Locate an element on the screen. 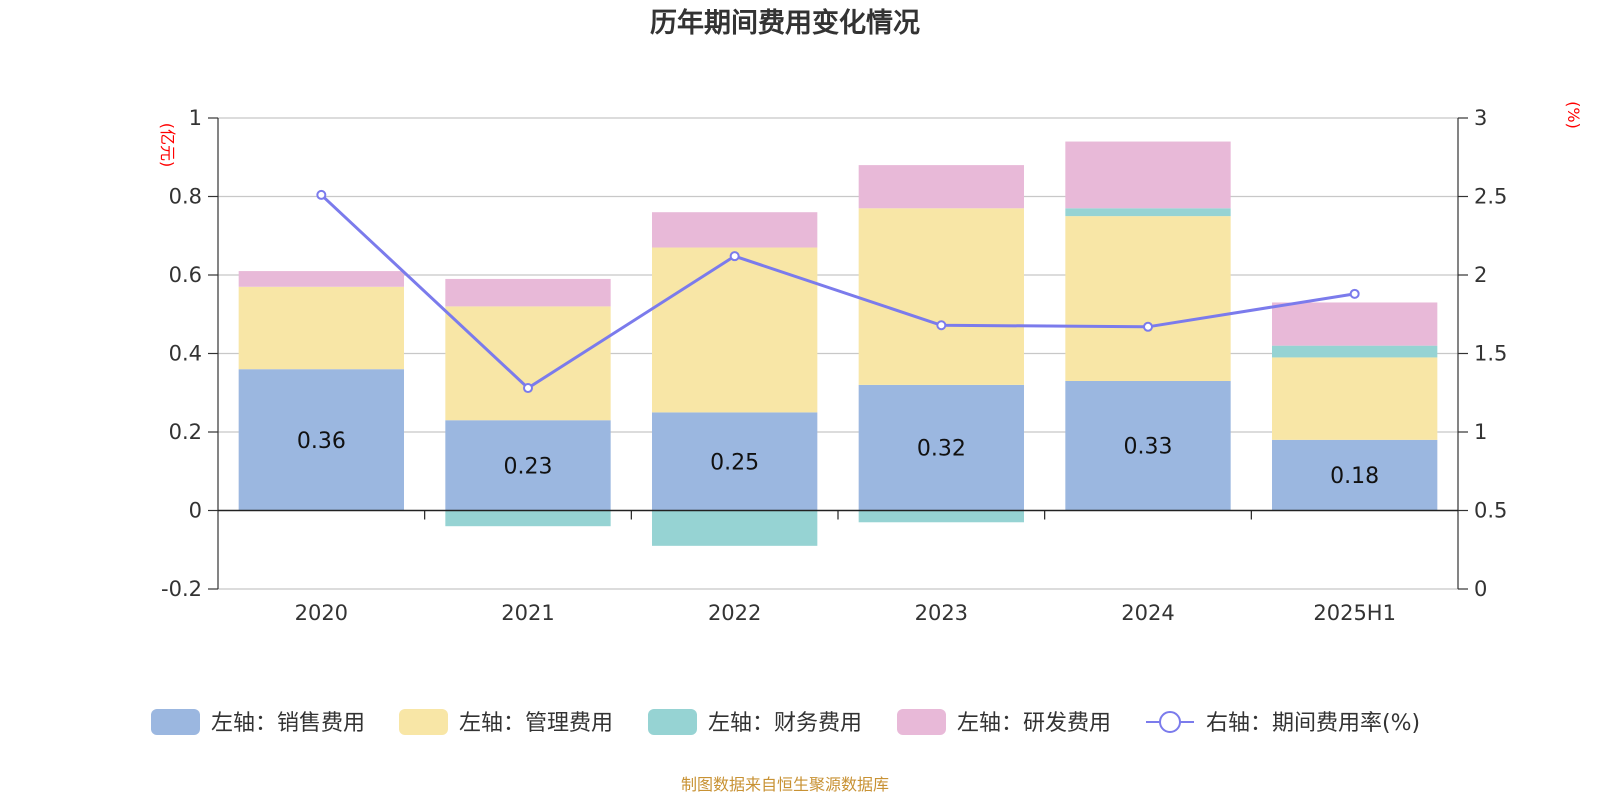 This screenshot has width=1600, height=800. right-tick-label: 2 is located at coordinates (1480, 275).